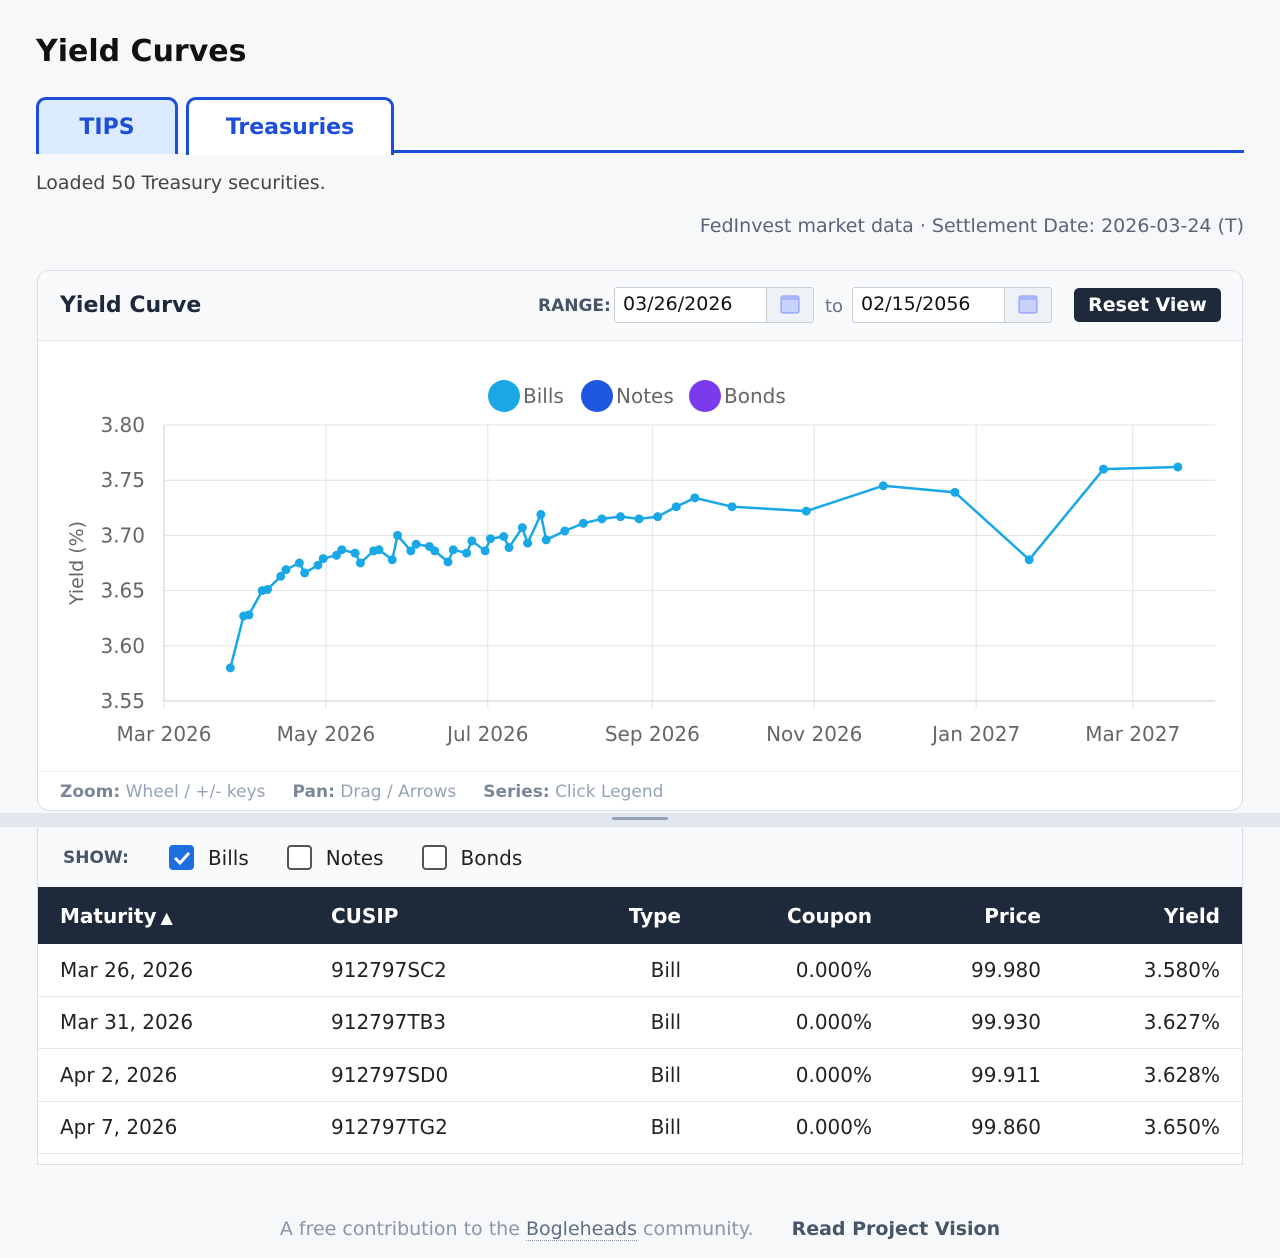 Image resolution: width=1280 pixels, height=1258 pixels. Describe the element at coordinates (975, 734) in the screenshot. I see `x-tick-label: Jan 2027` at that location.